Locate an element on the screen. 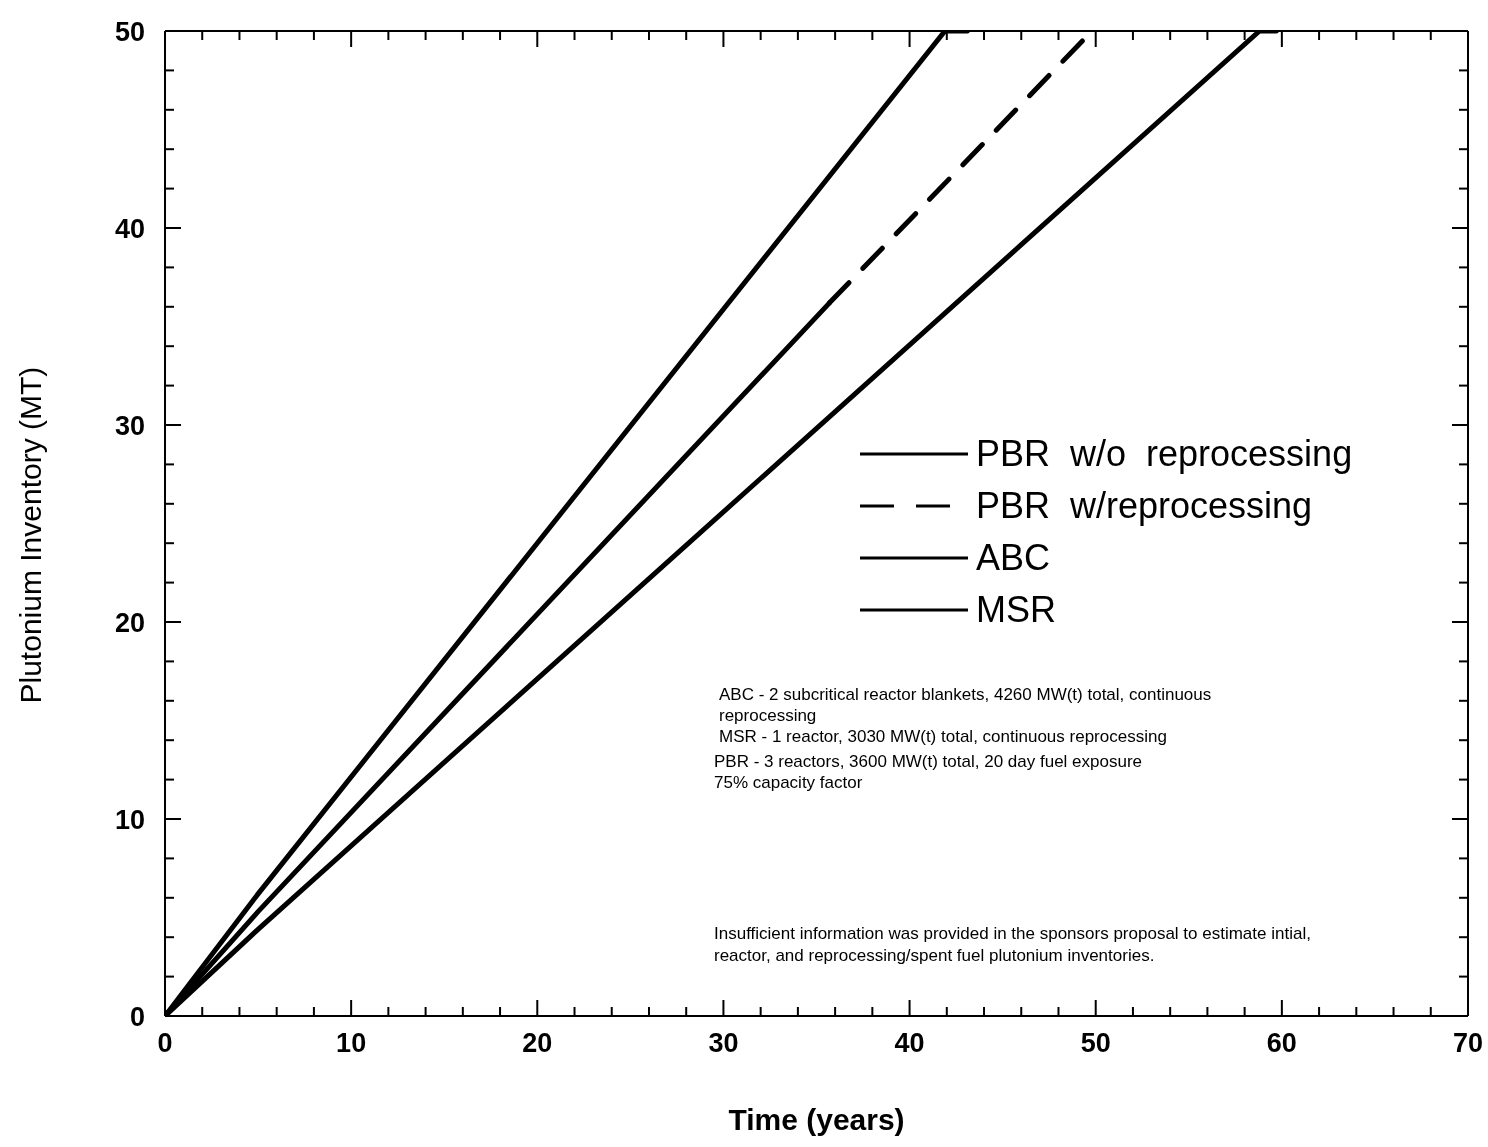 The height and width of the screenshot is (1147, 1488). x-tick-label: 10 is located at coordinates (351, 1043).